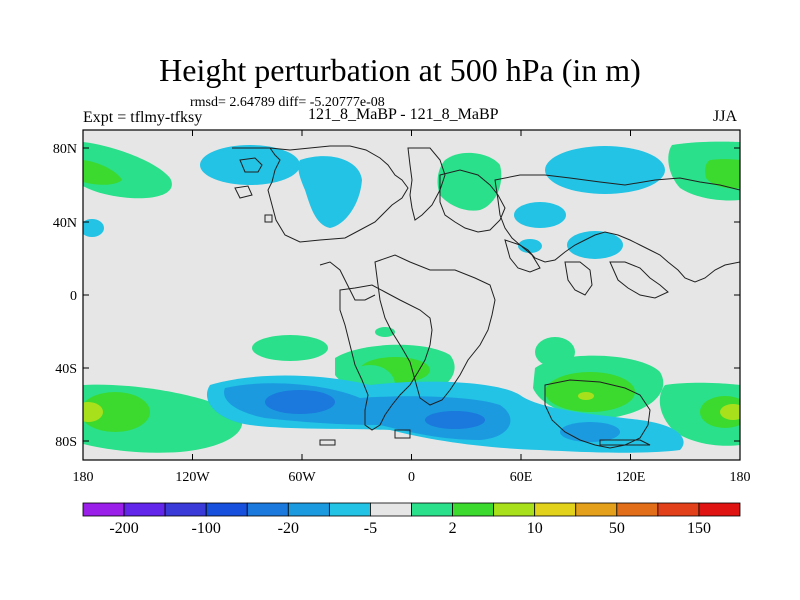 The height and width of the screenshot is (600, 800). What do you see at coordinates (639, 280) in the screenshot?
I see `coast-se-asia` at bounding box center [639, 280].